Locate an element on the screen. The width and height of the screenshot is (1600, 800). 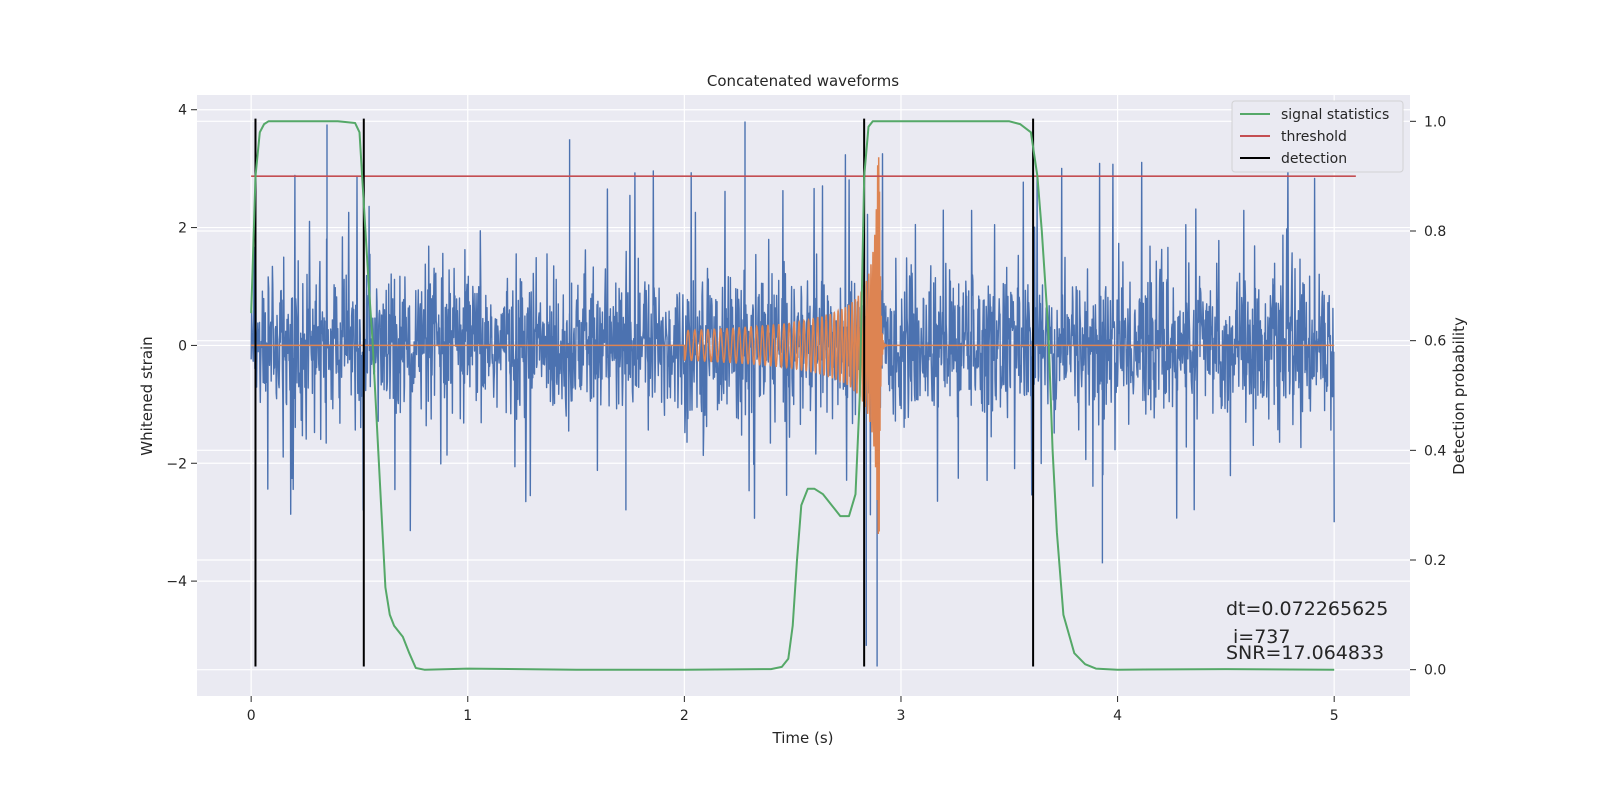
x-tick-label: 5 is located at coordinates (1334, 716).